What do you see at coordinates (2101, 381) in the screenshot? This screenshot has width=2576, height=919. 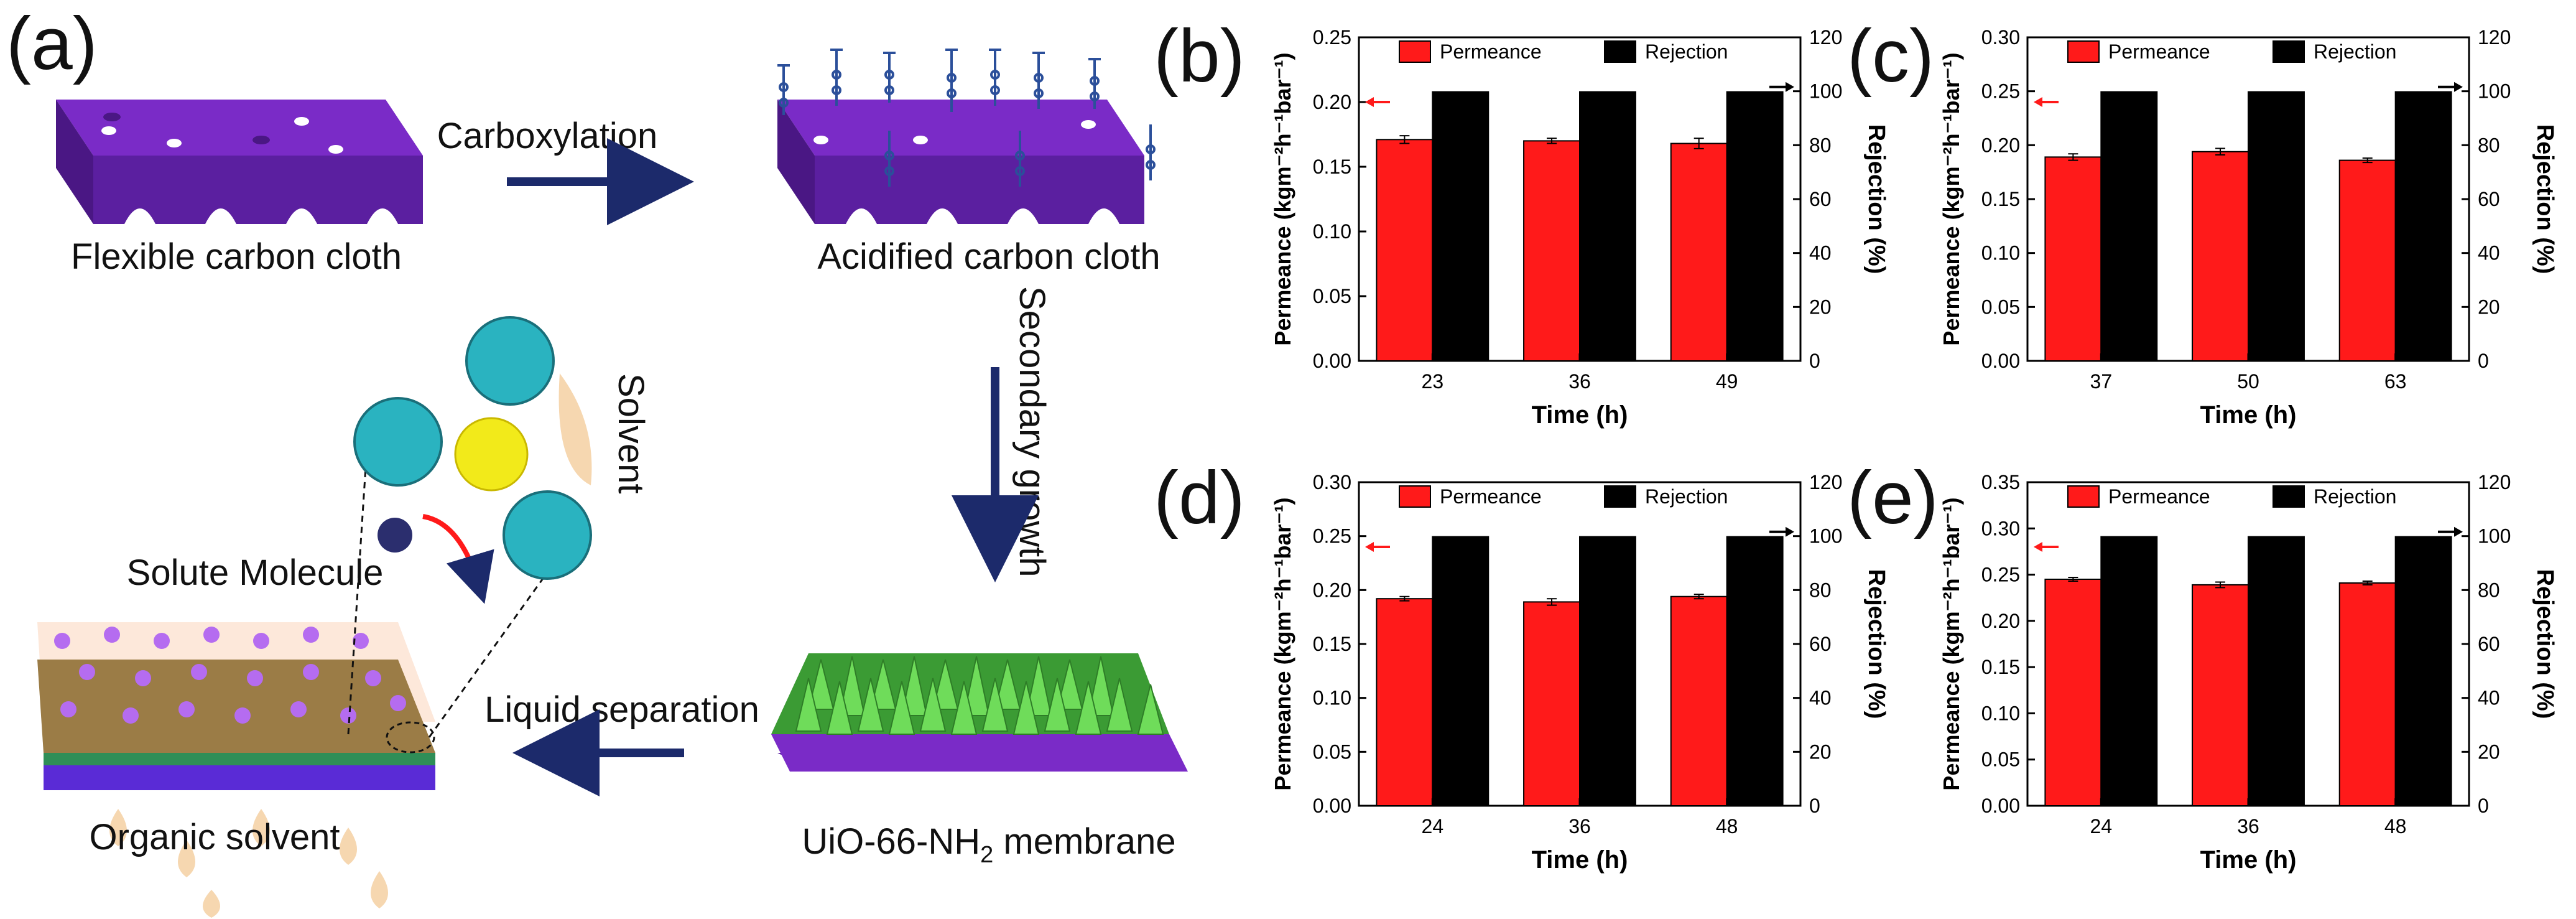 I see `x-tick-label: 37` at bounding box center [2101, 381].